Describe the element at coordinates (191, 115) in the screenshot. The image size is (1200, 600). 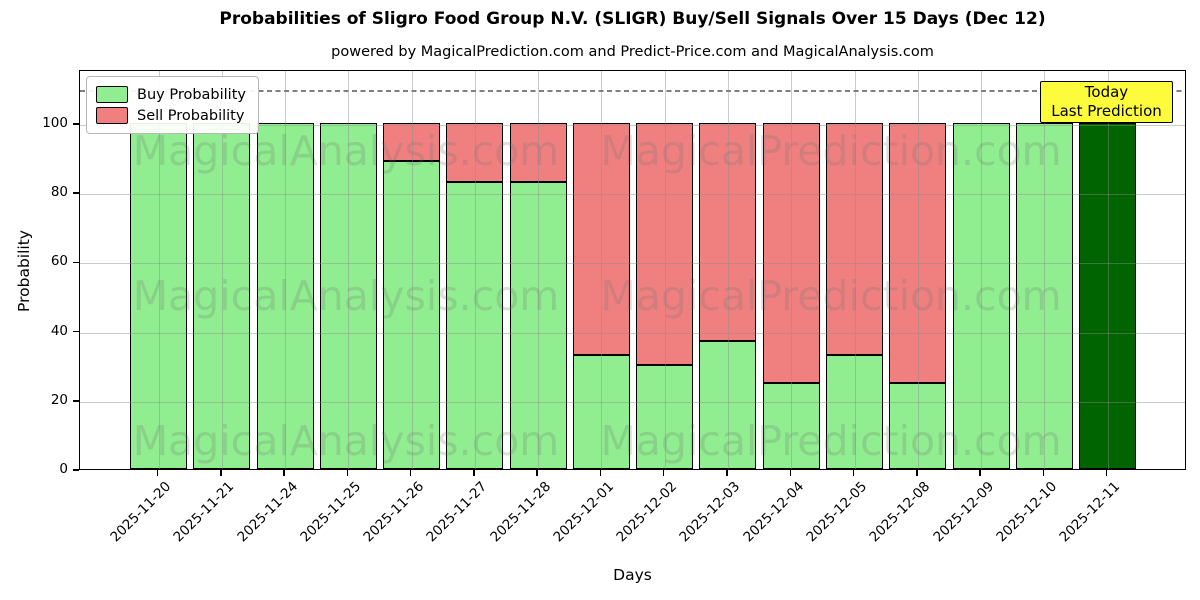
I see `sell-probability-label: Sell Probability` at that location.